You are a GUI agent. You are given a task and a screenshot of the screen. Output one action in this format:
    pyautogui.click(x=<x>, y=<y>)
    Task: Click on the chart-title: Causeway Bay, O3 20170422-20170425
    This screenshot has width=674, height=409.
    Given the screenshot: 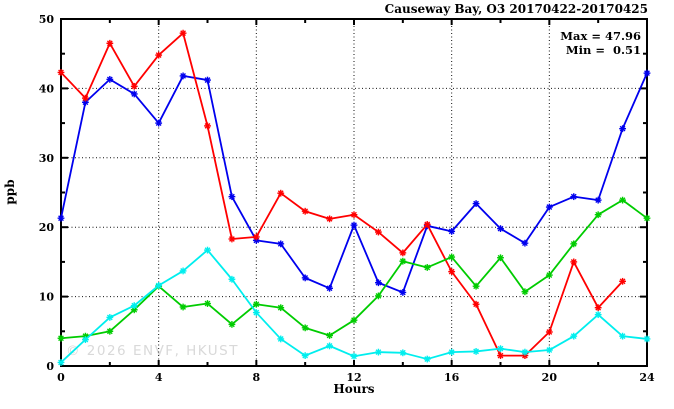 What is the action you would take?
    pyautogui.click(x=516, y=9)
    